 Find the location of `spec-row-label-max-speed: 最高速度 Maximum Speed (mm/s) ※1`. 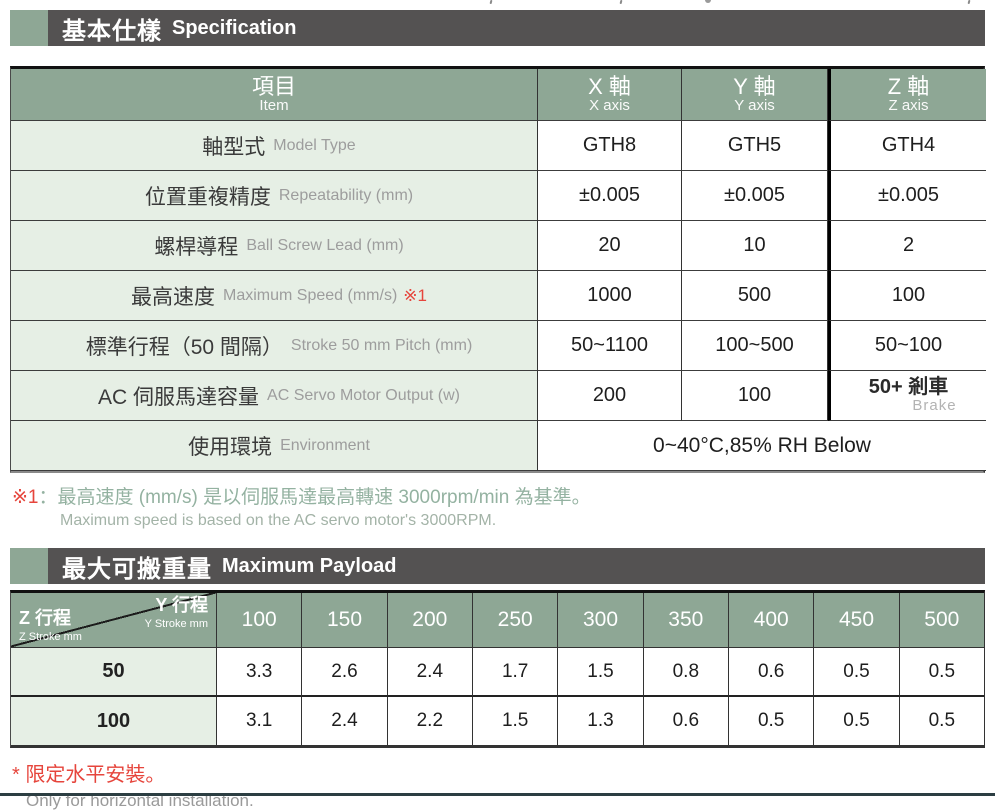

spec-row-label-max-speed: 最高速度 Maximum Speed (mm/s) ※1 is located at coordinates (274, 296).